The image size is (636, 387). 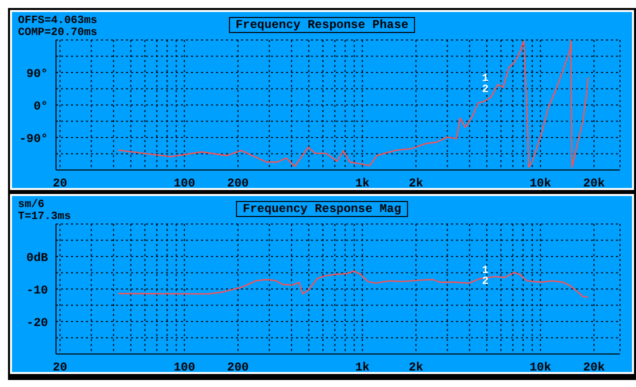 What do you see at coordinates (37, 290) in the screenshot?
I see `y-tick-label: -10` at bounding box center [37, 290].